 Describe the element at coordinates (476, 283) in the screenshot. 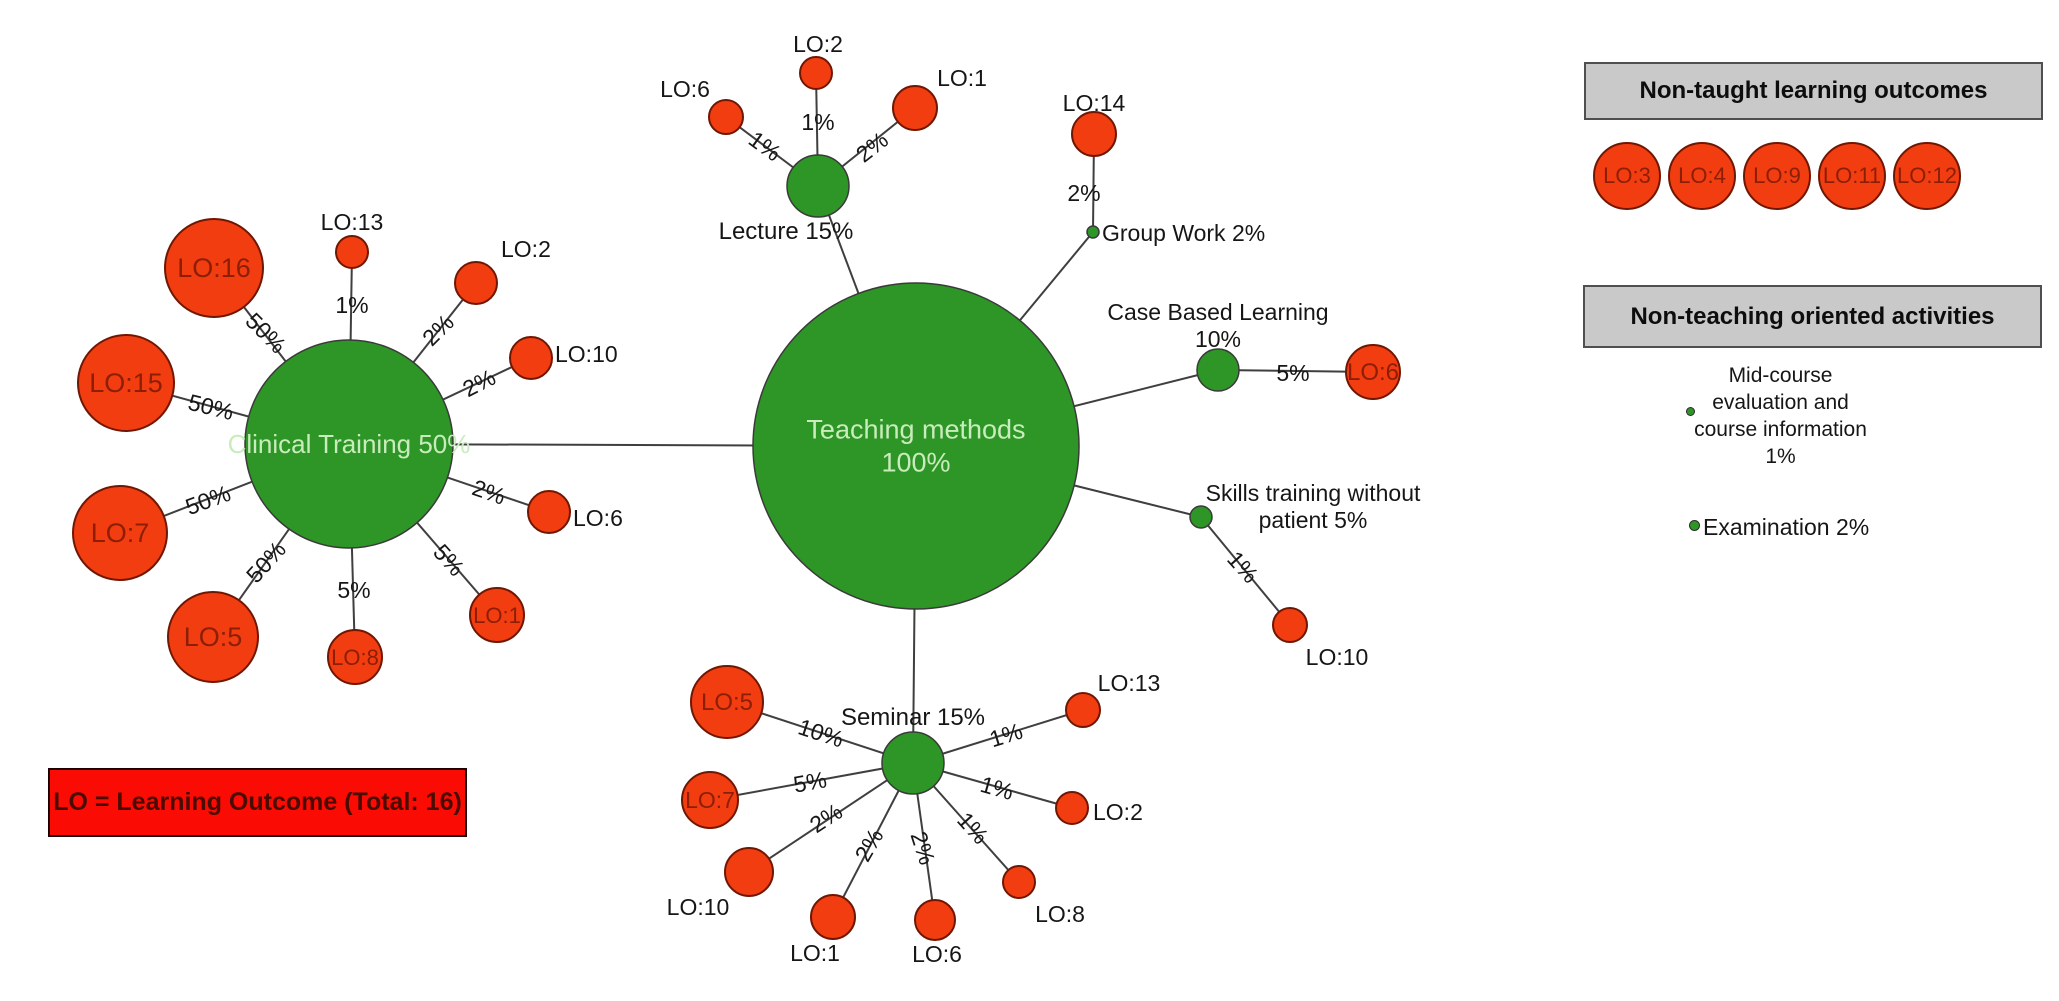

I see `node-c2` at that location.